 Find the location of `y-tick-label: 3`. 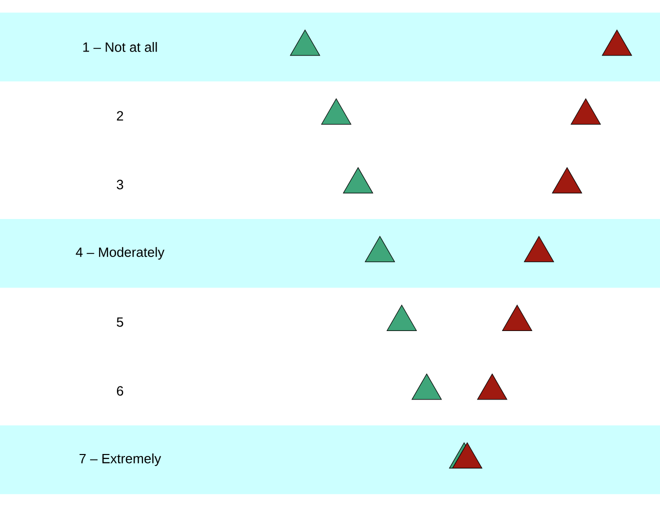

y-tick-label: 3 is located at coordinates (120, 185).